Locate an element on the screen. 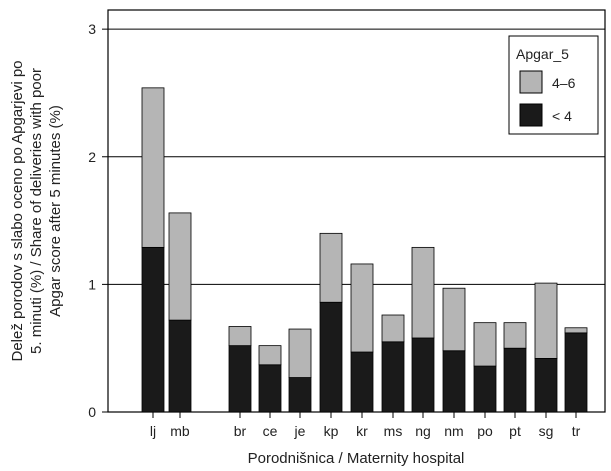 The width and height of the screenshot is (611, 471). x-tick-label-mb: mb is located at coordinates (180, 431).